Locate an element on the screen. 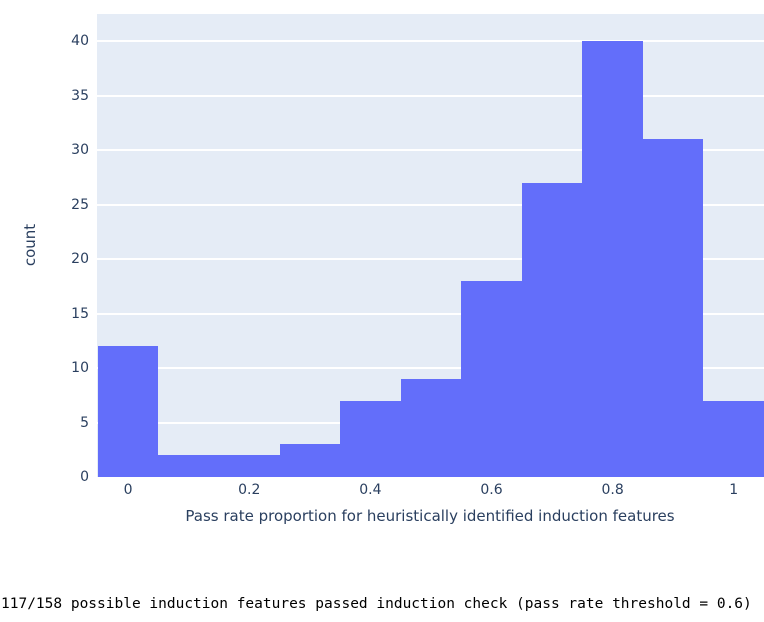 The width and height of the screenshot is (764, 622). y-tick-label: 20 is located at coordinates (80, 259).